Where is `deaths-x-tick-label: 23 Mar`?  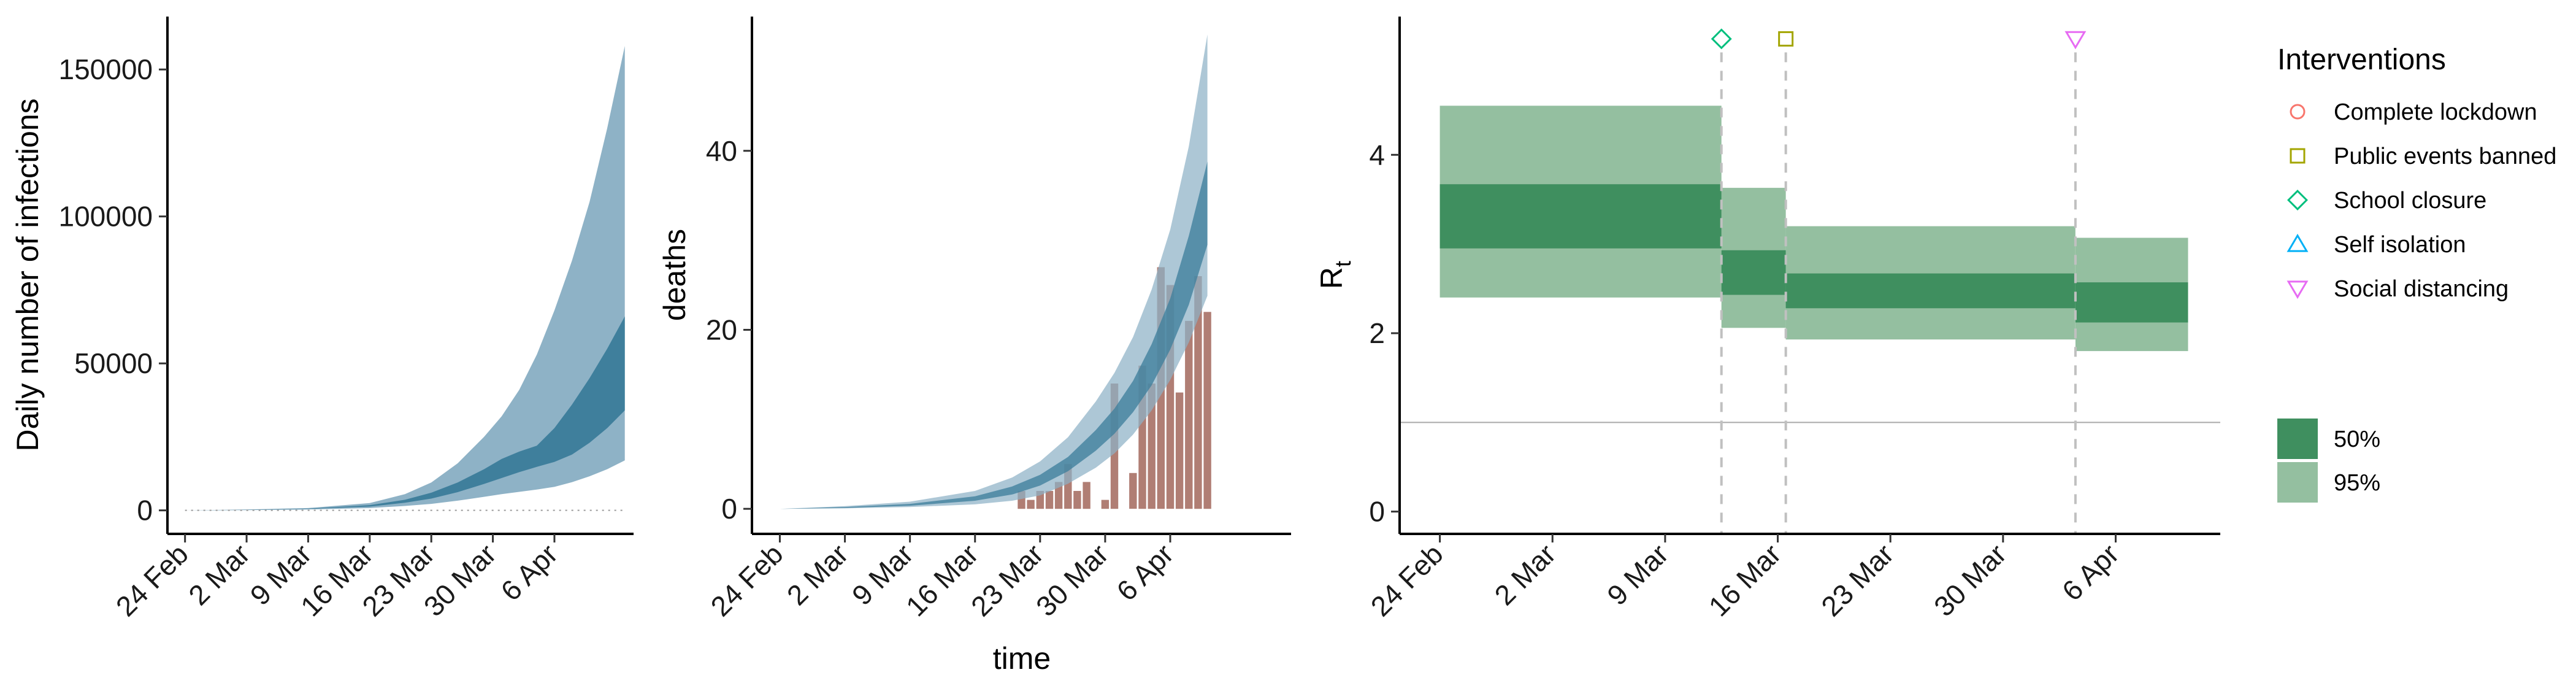
deaths-x-tick-label: 23 Mar is located at coordinates (1007, 580).